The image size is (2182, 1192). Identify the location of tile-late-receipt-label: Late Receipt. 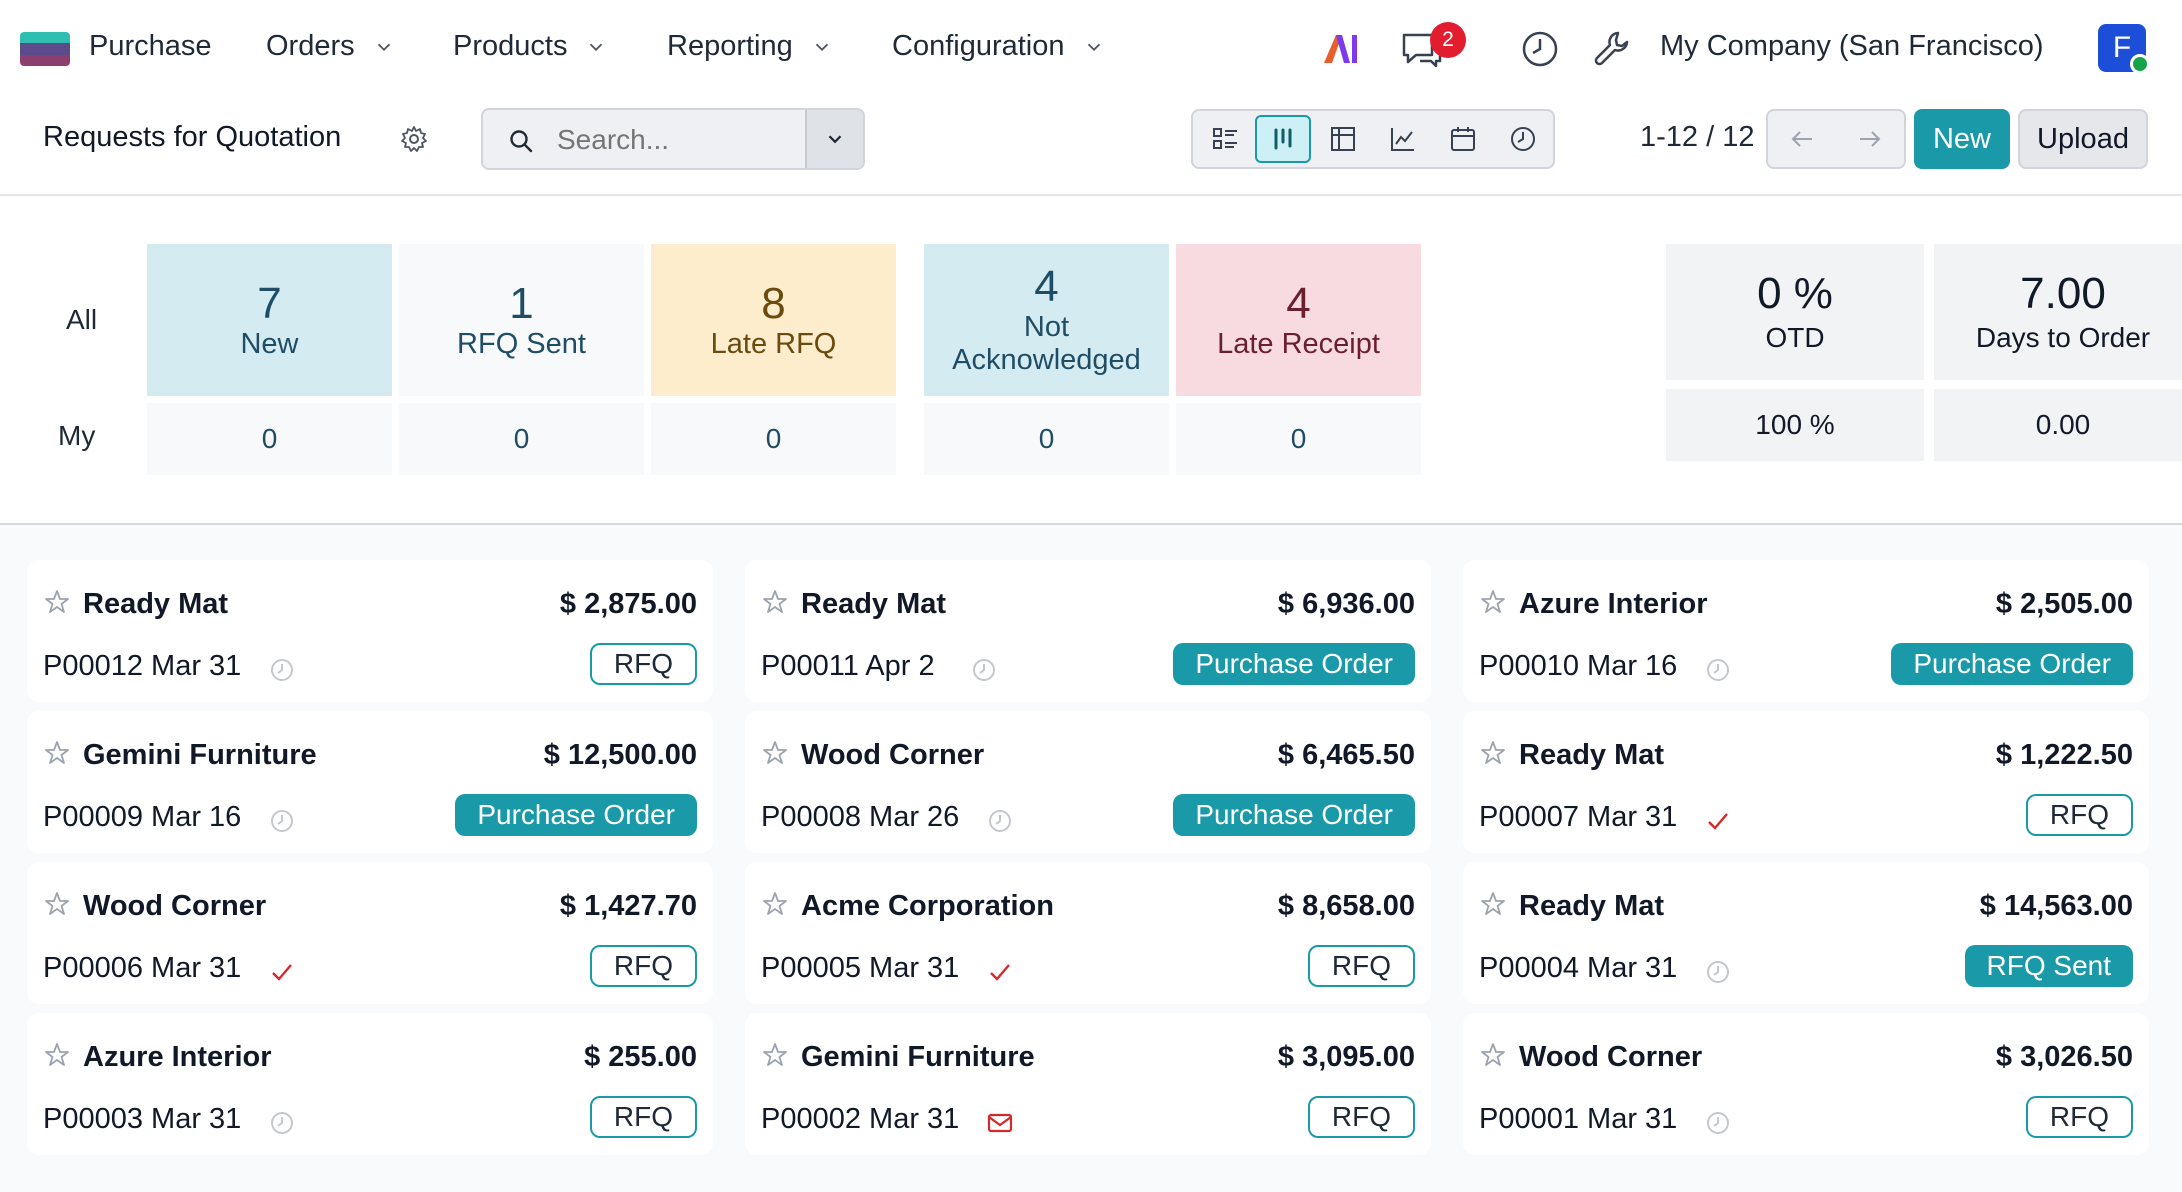
(1298, 343).